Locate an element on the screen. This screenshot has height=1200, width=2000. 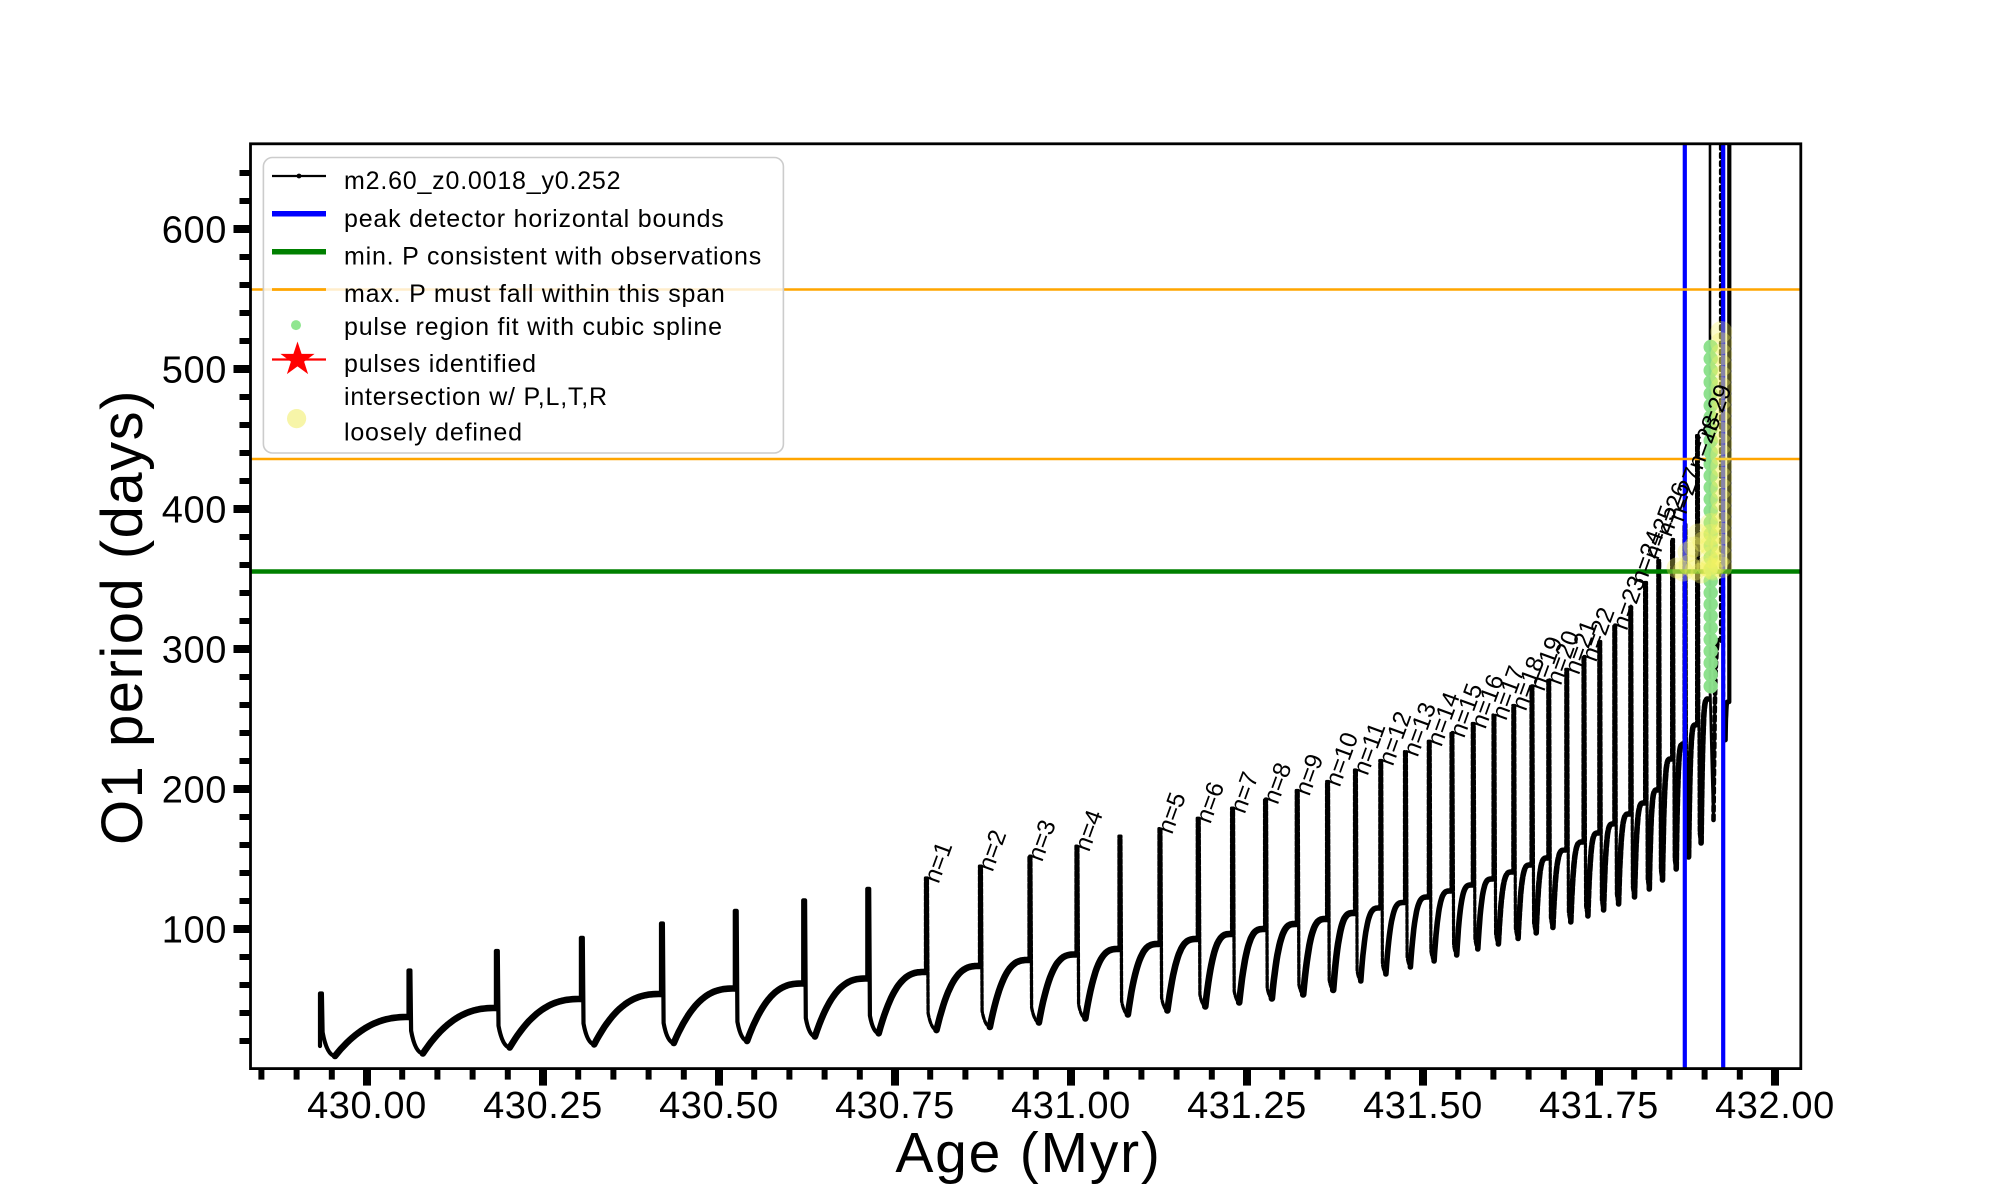
svg-text: pulses identified is located at coordinates (440, 364).